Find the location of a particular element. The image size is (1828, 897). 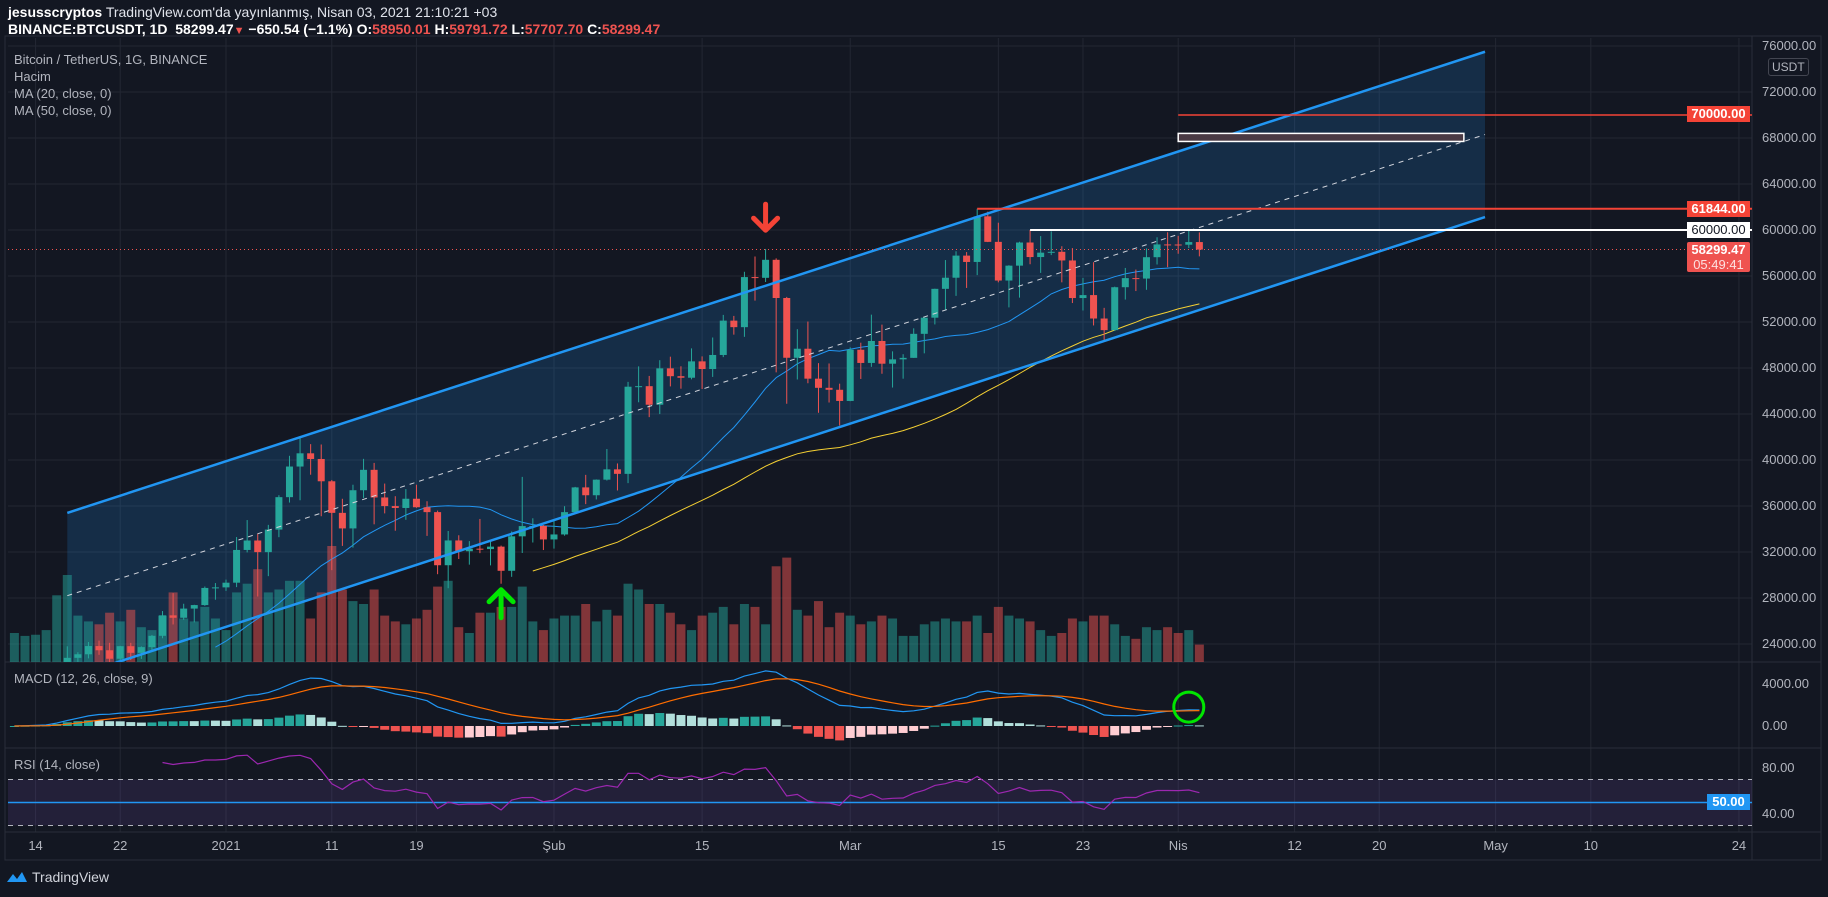

rsi-pane is located at coordinates (880, 790).